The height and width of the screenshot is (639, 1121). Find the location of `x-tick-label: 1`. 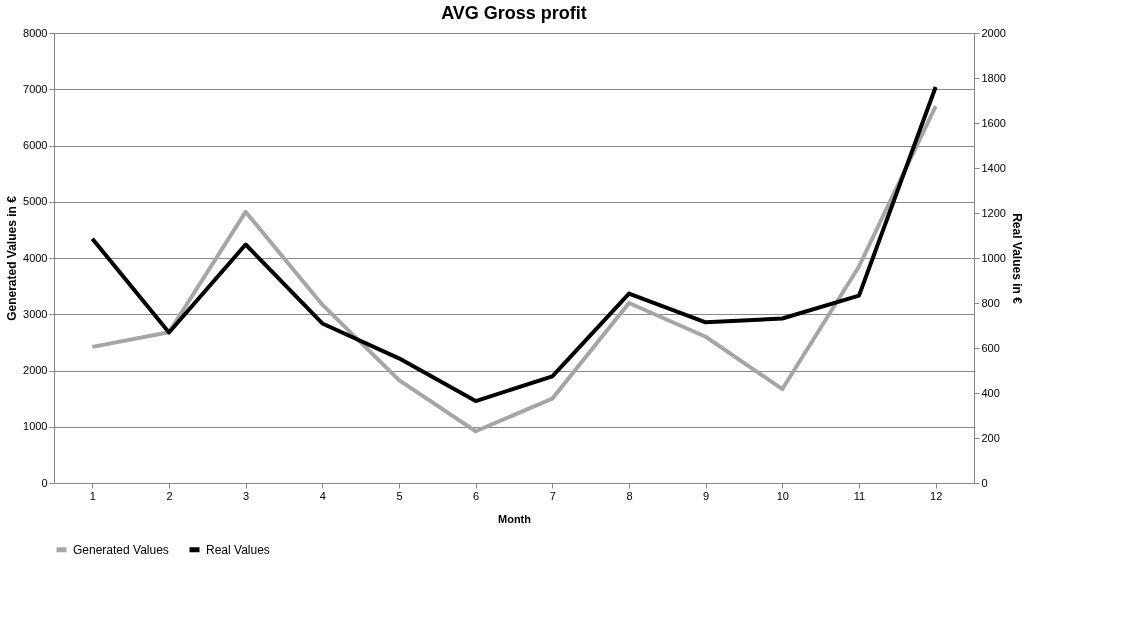

x-tick-label: 1 is located at coordinates (92, 495).